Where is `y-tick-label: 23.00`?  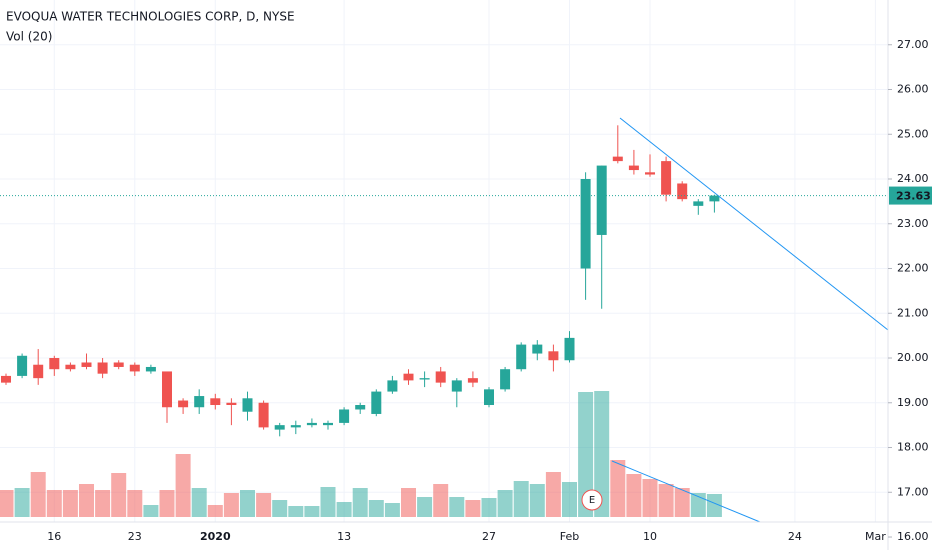
y-tick-label: 23.00 is located at coordinates (913, 223).